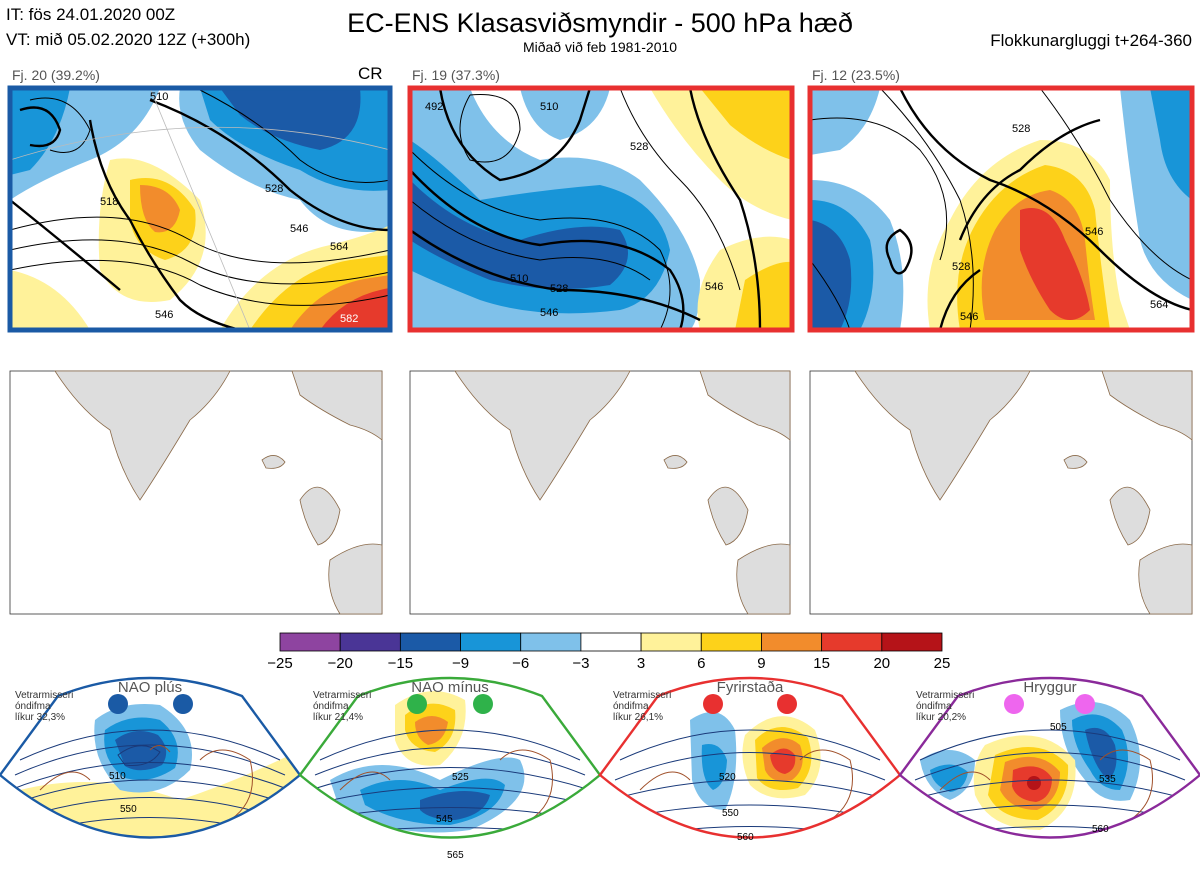 The width and height of the screenshot is (1200, 871). I want to click on panel-2-map, so click(601, 209).